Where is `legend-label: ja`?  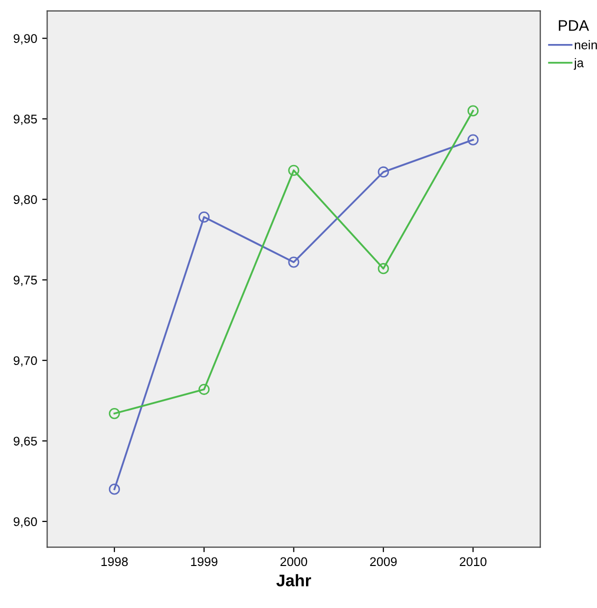
legend-label: ja is located at coordinates (579, 64).